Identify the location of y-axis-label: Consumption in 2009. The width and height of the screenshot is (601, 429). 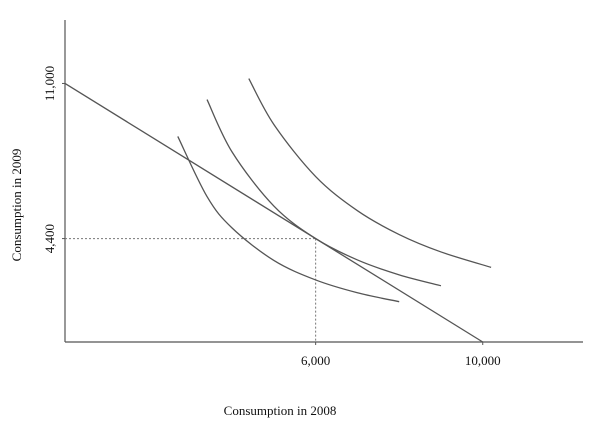
(16, 205).